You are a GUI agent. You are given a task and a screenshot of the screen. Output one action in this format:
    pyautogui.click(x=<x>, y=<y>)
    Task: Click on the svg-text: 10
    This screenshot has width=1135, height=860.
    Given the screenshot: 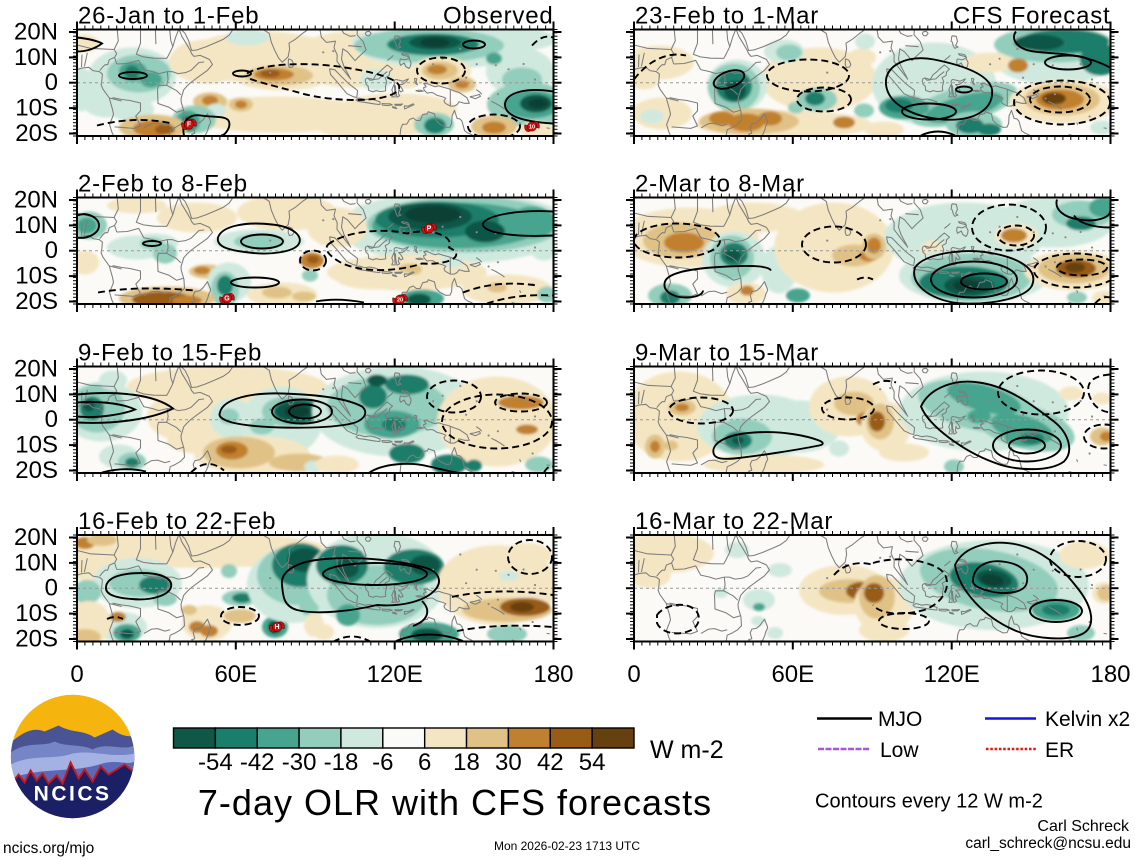 What is the action you would take?
    pyautogui.click(x=532, y=127)
    